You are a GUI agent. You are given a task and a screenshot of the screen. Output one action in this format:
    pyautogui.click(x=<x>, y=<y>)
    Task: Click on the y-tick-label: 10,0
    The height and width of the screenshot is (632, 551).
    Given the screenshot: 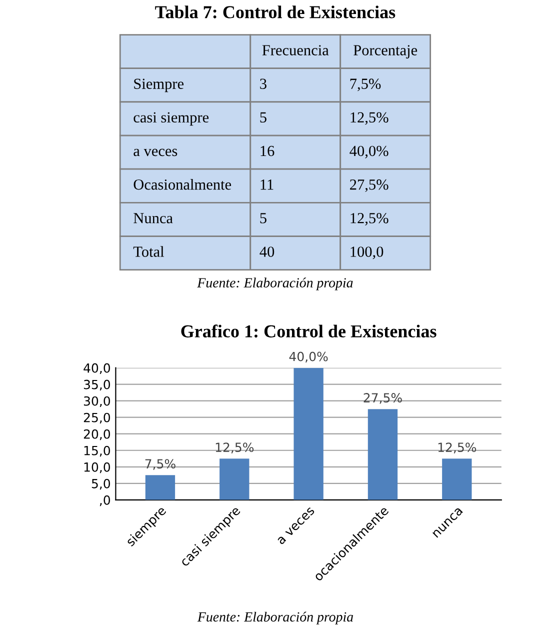 What is the action you would take?
    pyautogui.click(x=97, y=468)
    